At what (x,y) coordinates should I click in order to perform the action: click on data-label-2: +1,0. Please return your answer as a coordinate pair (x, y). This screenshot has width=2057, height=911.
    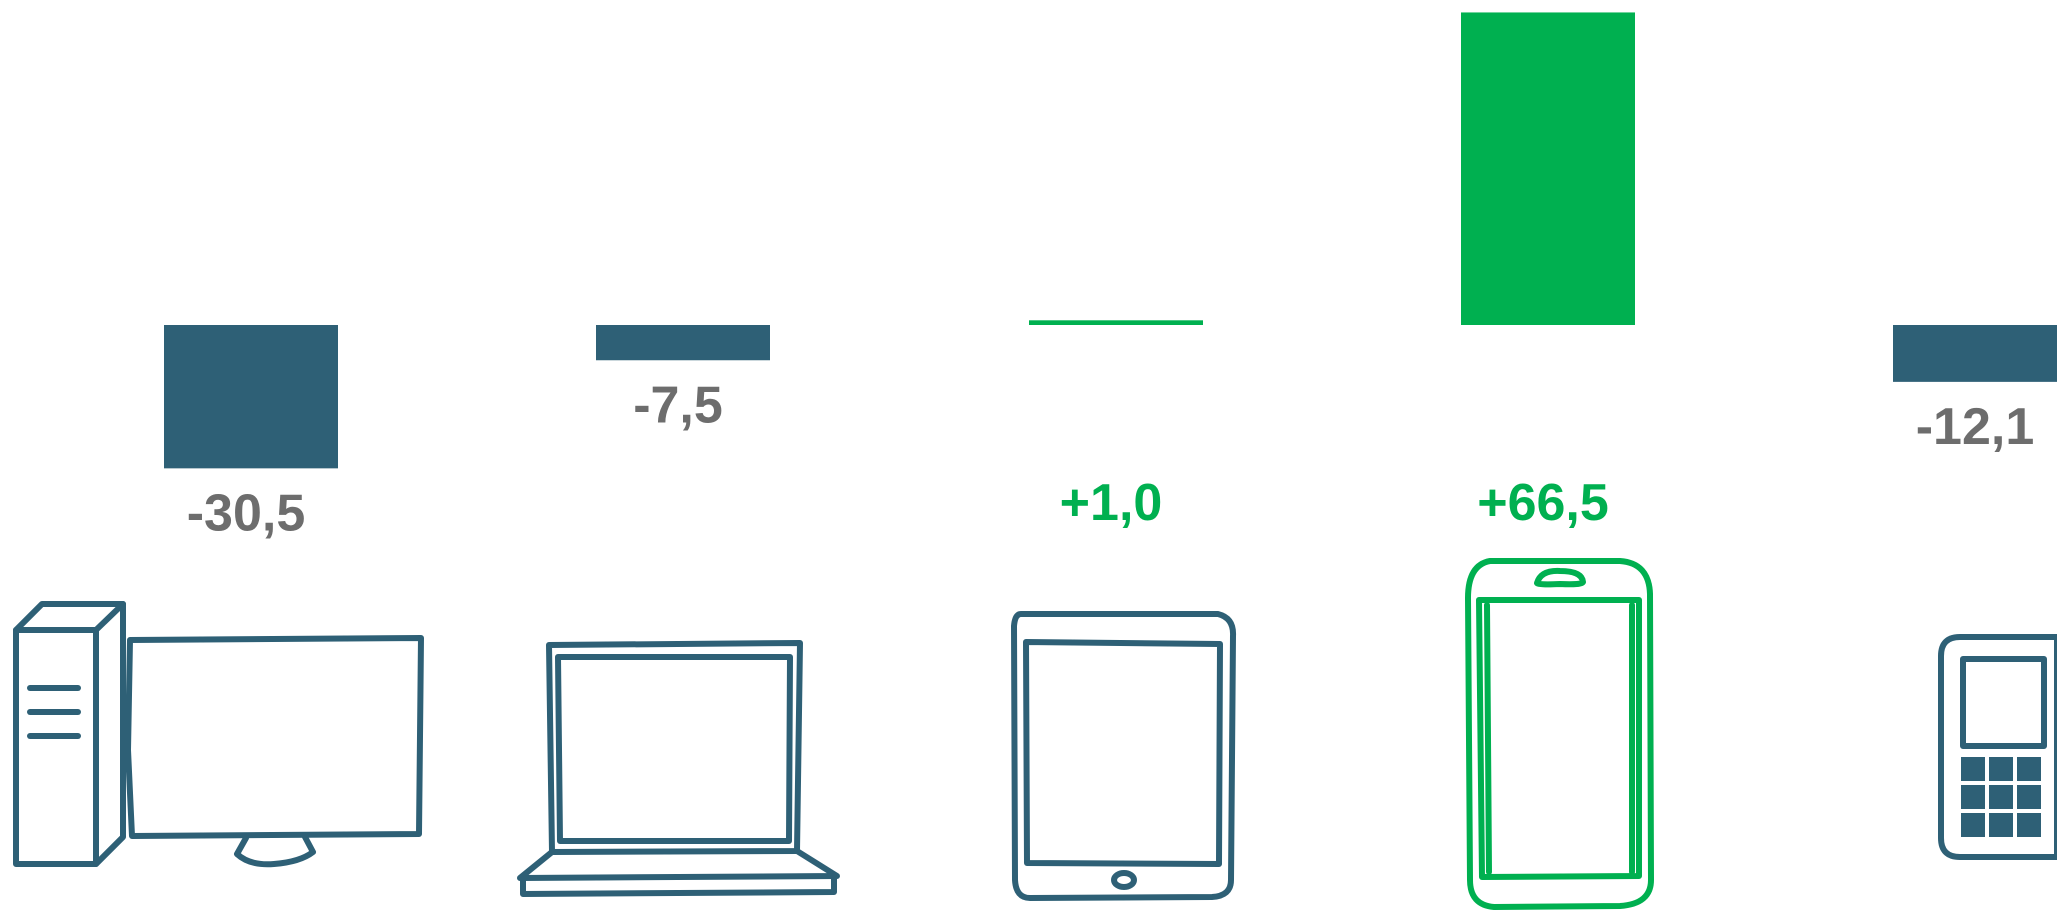
    Looking at the image, I should click on (1111, 503).